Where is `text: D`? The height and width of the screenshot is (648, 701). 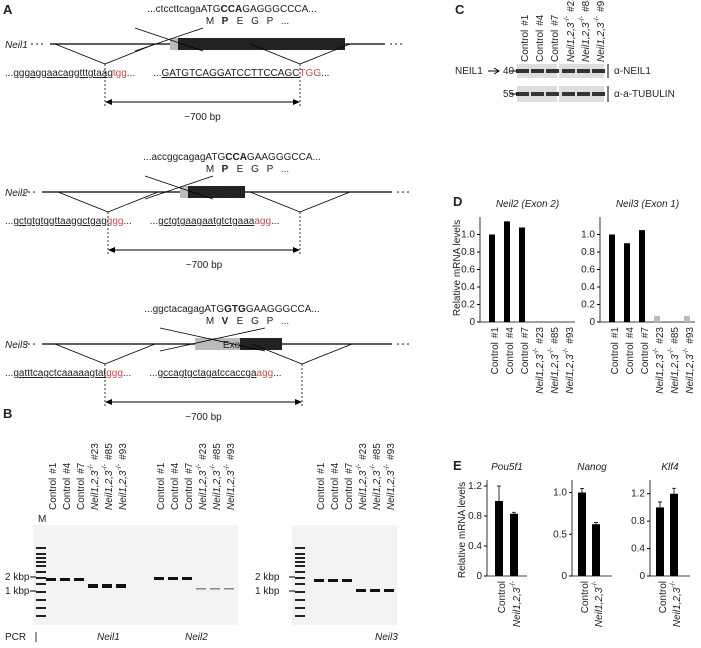 text: D is located at coordinates (457, 201).